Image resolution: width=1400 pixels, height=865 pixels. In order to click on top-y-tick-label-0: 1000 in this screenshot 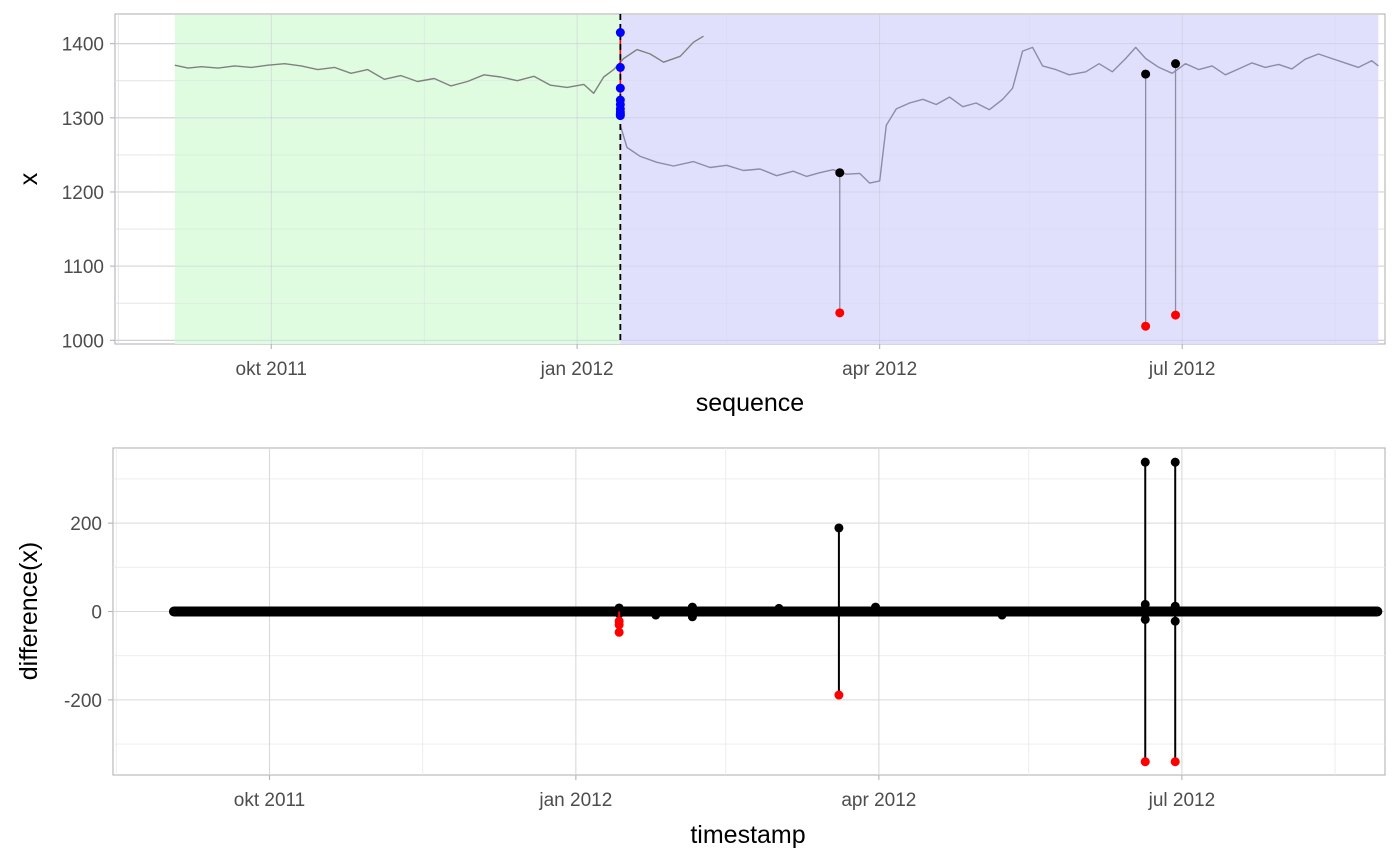, I will do `click(83, 341)`.